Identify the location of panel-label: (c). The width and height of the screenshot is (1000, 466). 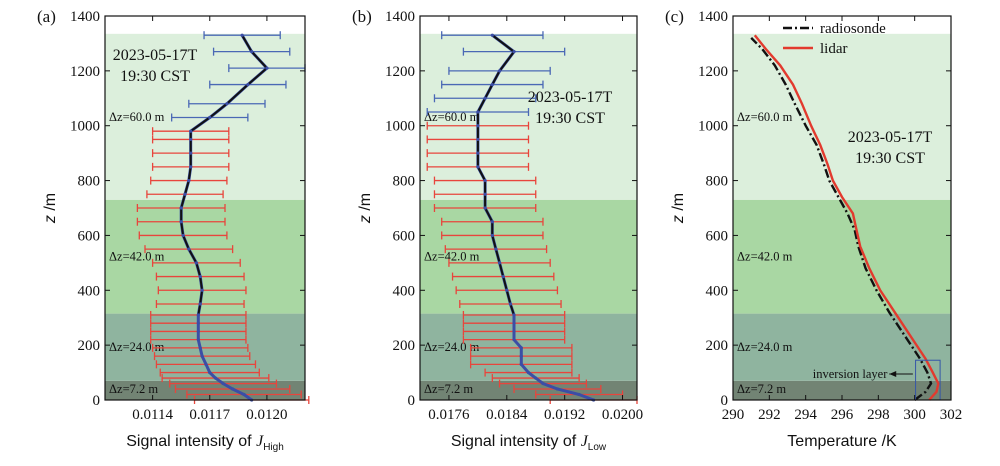
(674, 16).